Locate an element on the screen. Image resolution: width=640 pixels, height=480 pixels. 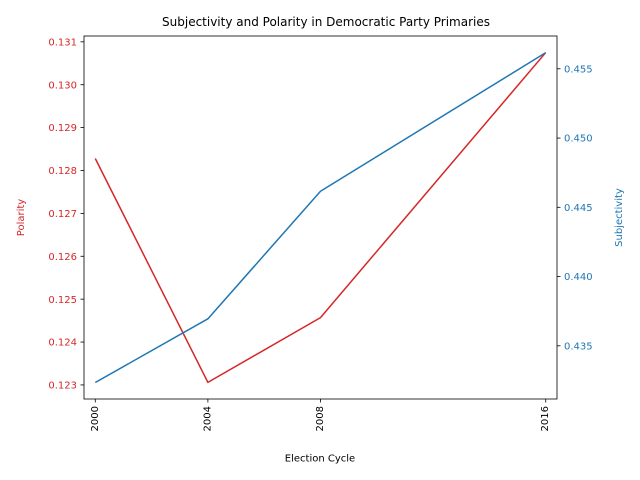
left-axis-tick-label: 0.126 is located at coordinates (62, 257).